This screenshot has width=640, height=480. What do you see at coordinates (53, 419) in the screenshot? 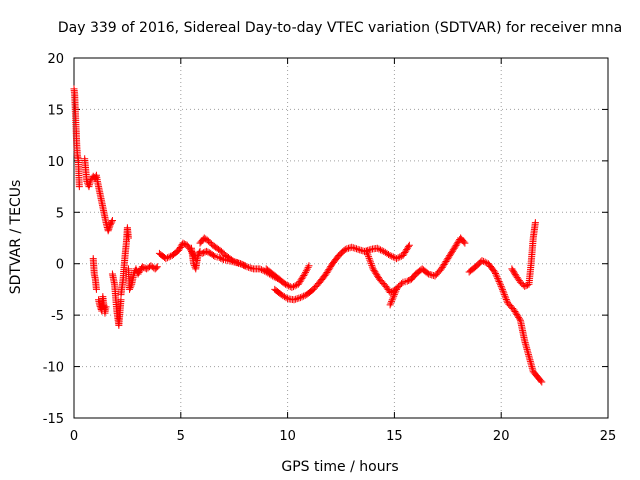
I see `y-tick-label: -15` at bounding box center [53, 419].